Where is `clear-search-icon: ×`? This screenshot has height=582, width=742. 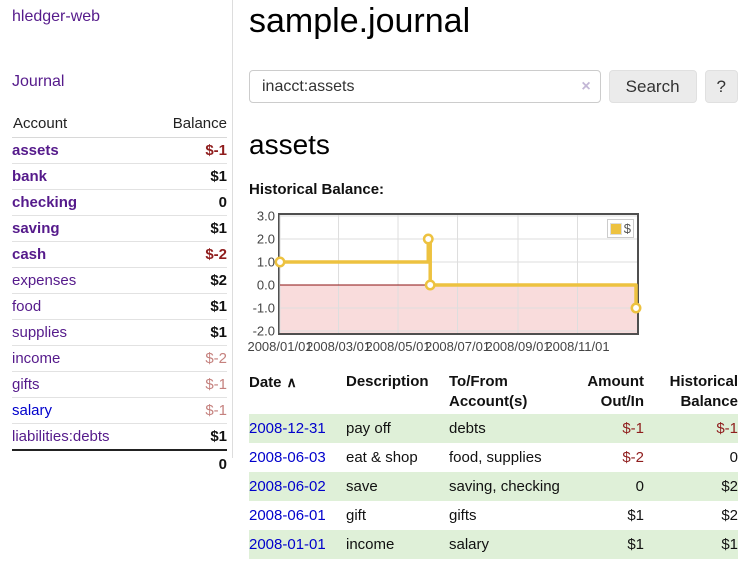 clear-search-icon: × is located at coordinates (586, 86).